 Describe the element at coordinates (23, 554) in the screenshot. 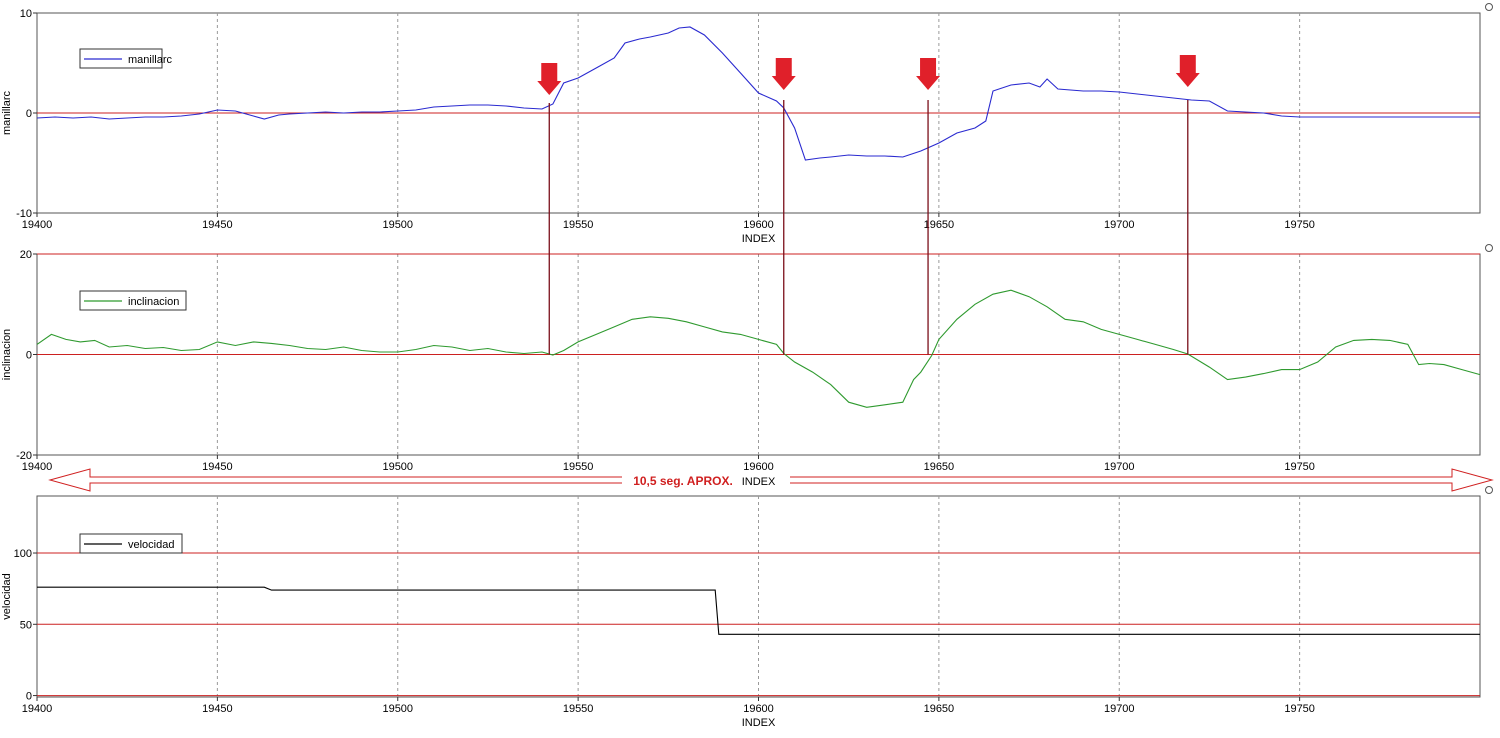

I see `y-tick-label: 100` at that location.